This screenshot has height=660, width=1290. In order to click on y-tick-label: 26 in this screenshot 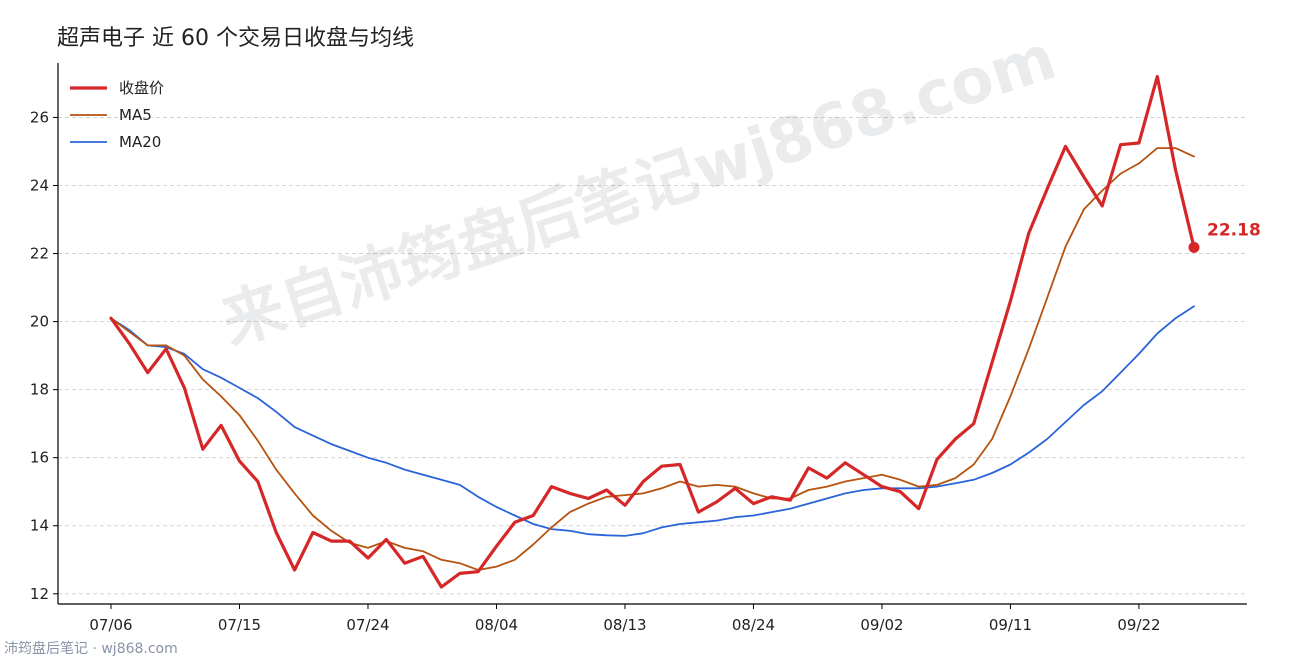, I will do `click(39, 117)`.